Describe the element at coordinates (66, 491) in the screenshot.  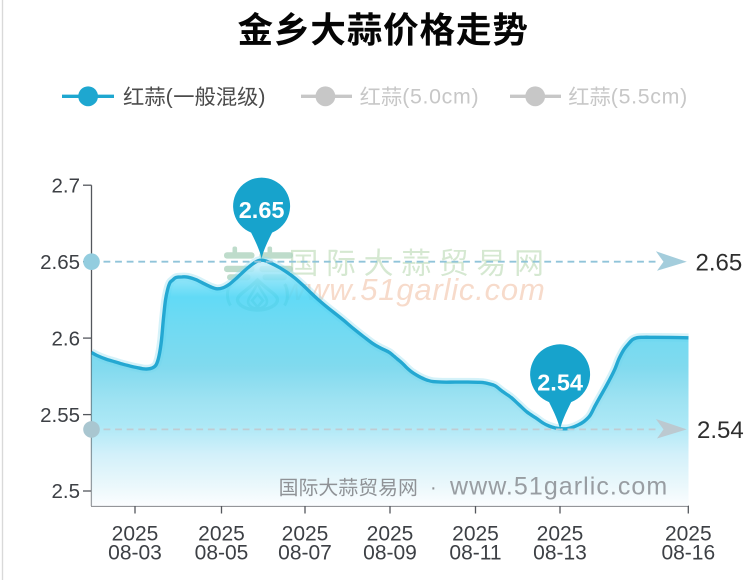
I see `svg-text: 2.5` at that location.